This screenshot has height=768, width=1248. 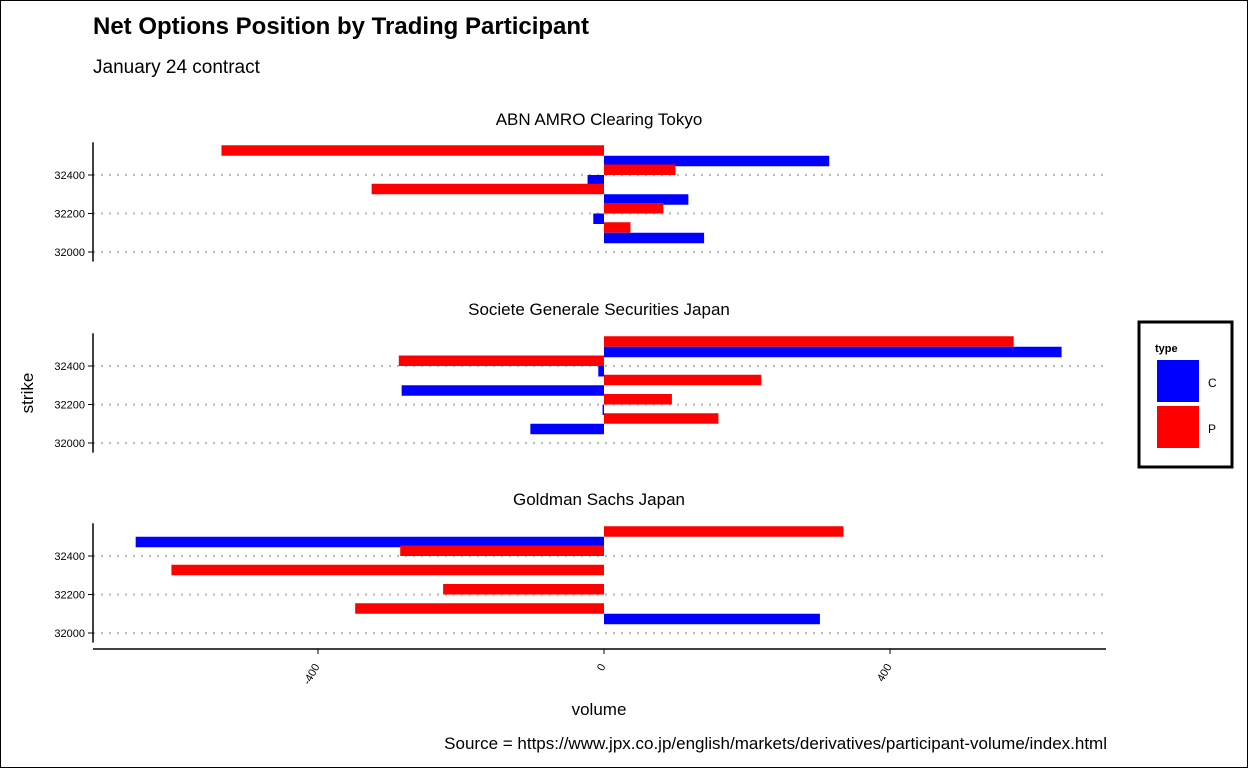 I want to click on facet-title: Goldman Sachs Japan, so click(x=599, y=499).